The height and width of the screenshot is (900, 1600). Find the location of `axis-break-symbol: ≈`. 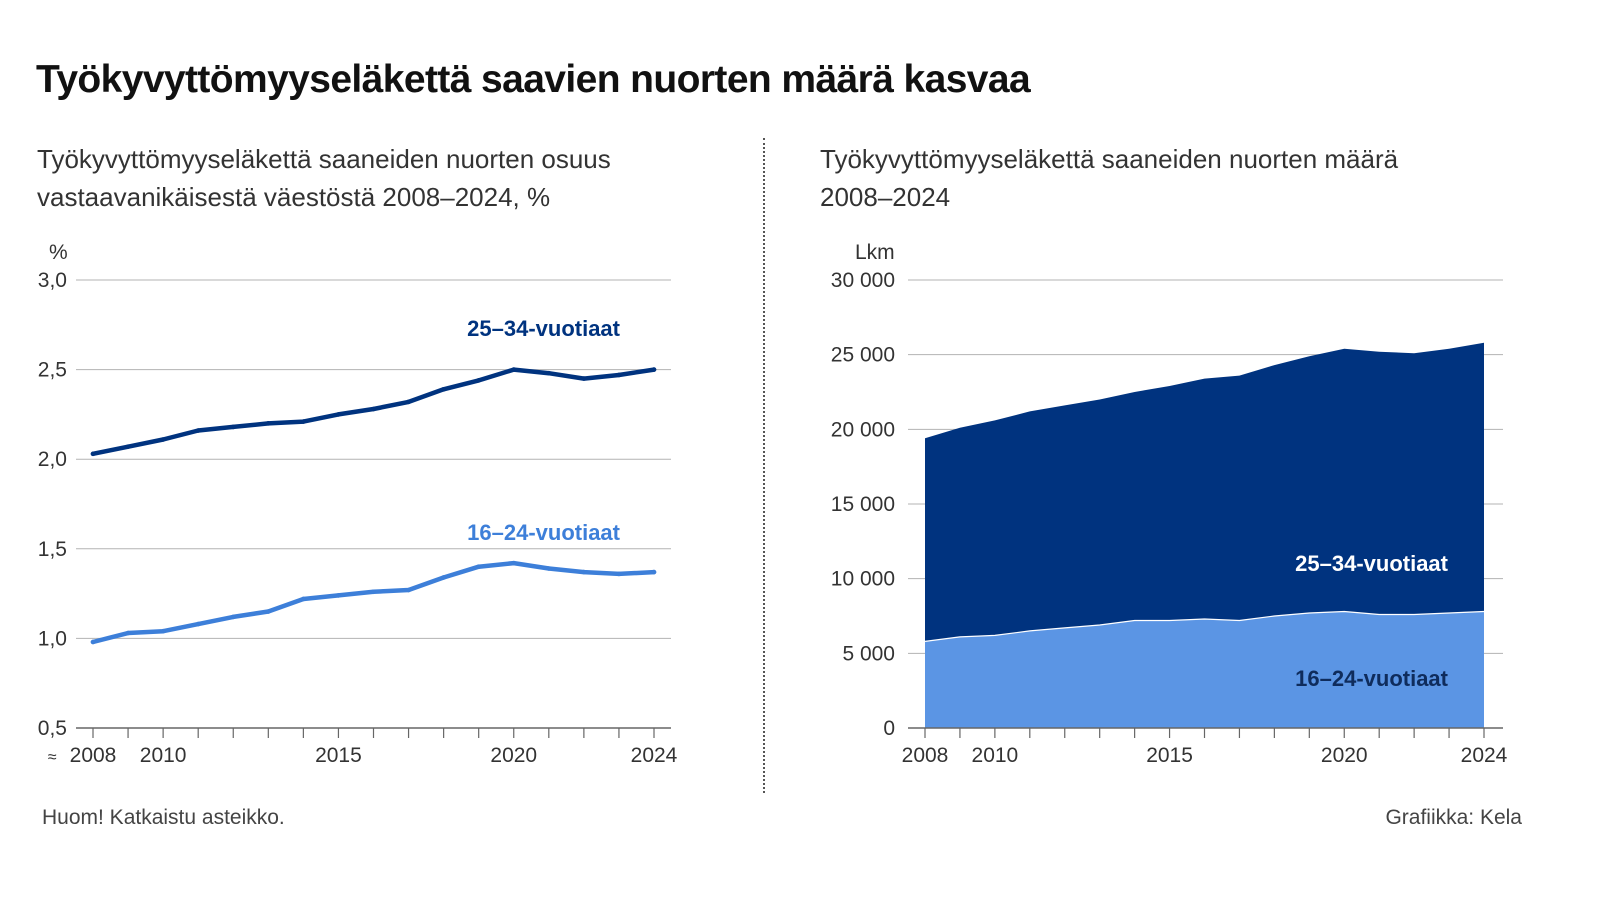

axis-break-symbol: ≈ is located at coordinates (52, 757).